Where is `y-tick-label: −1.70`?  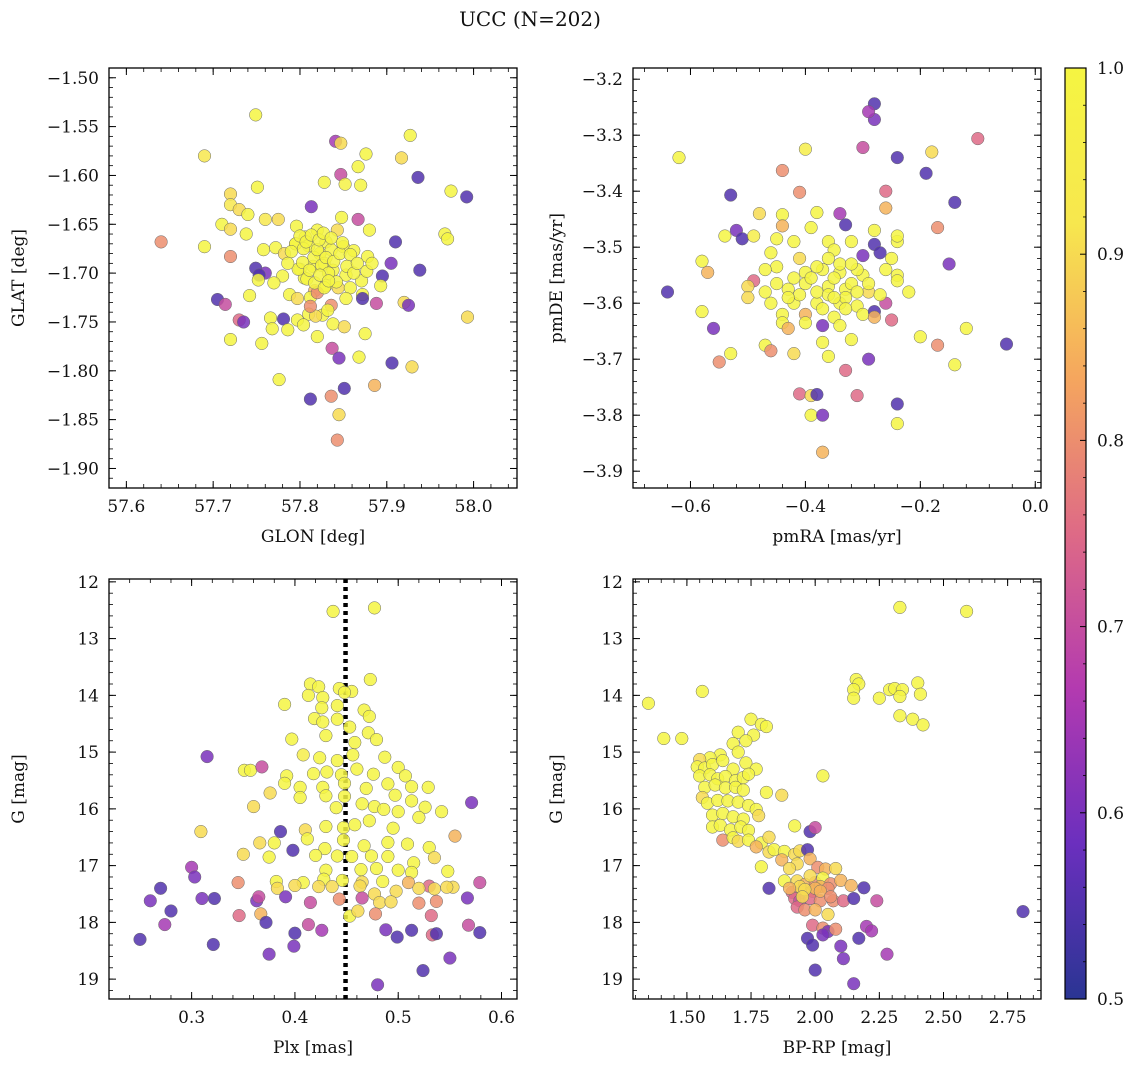
y-tick-label: −1.70 is located at coordinates (73, 274).